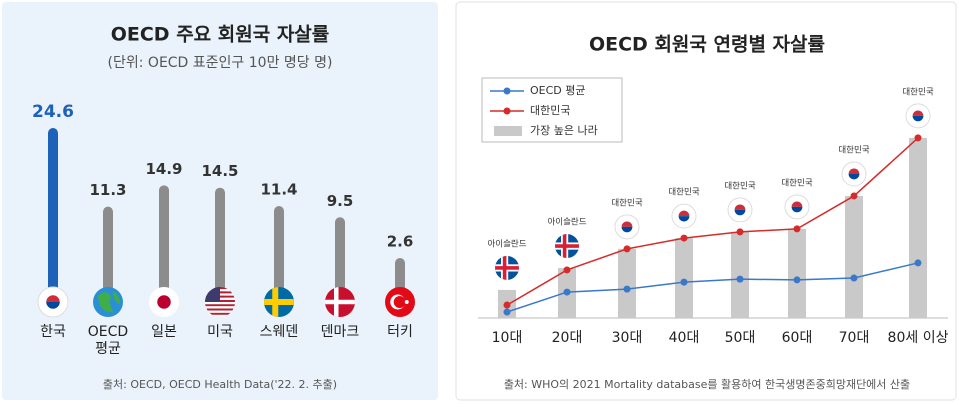  Describe the element at coordinates (220, 384) in the screenshot. I see `source: 출처: OECD, OECD Health Data('22. 2. 추출)` at that location.